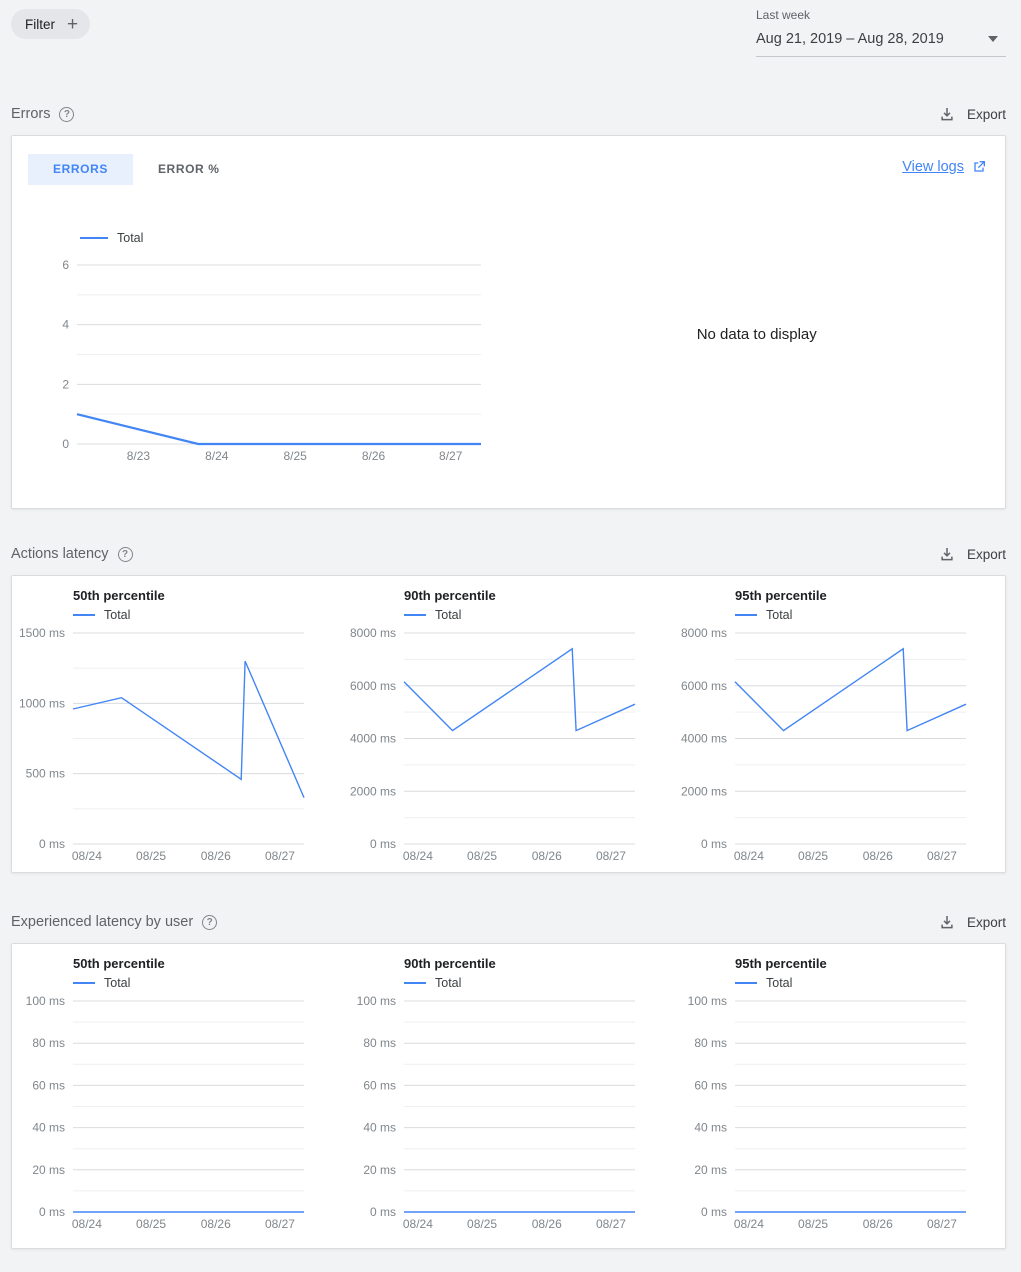  I want to click on filter-chip-label: Filter, so click(40, 24).